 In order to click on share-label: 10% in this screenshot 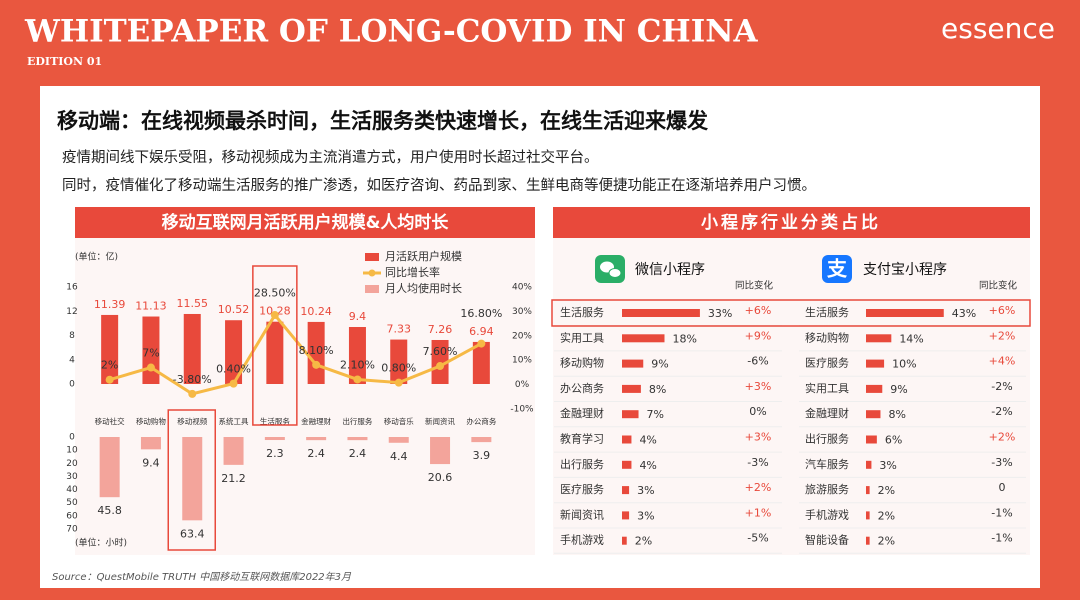, I will do `click(904, 364)`.